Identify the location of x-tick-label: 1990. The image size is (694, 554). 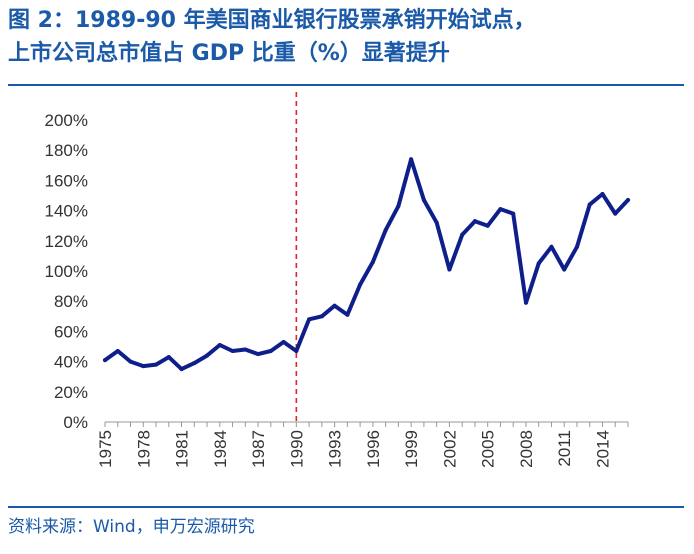
(296, 449).